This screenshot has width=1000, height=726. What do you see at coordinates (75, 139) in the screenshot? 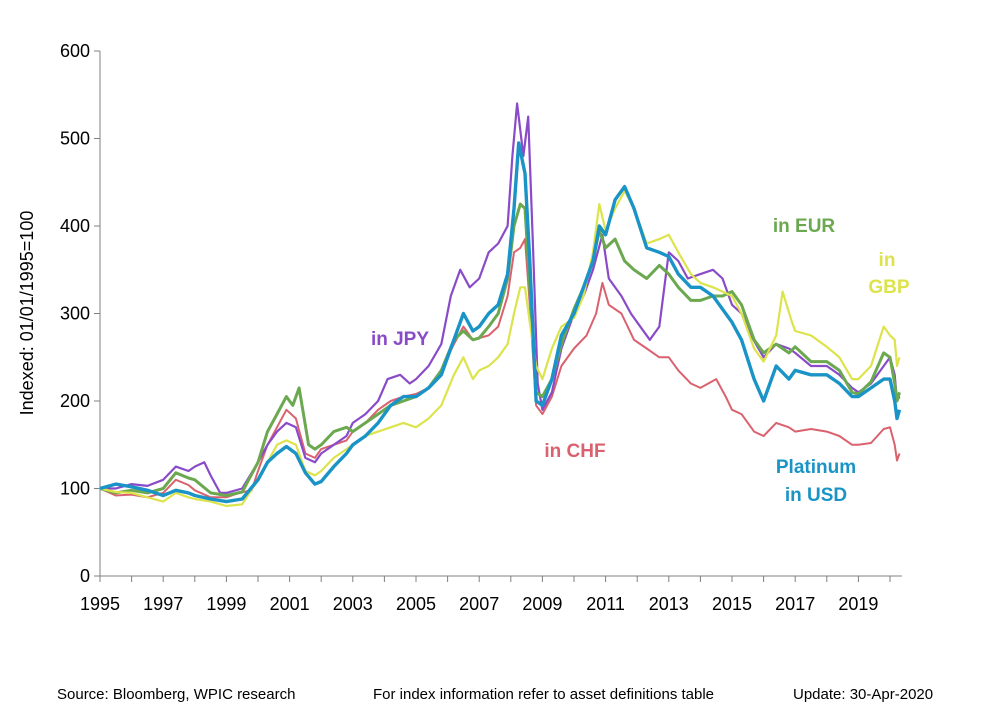
I see `y-tick-label: 500` at bounding box center [75, 139].